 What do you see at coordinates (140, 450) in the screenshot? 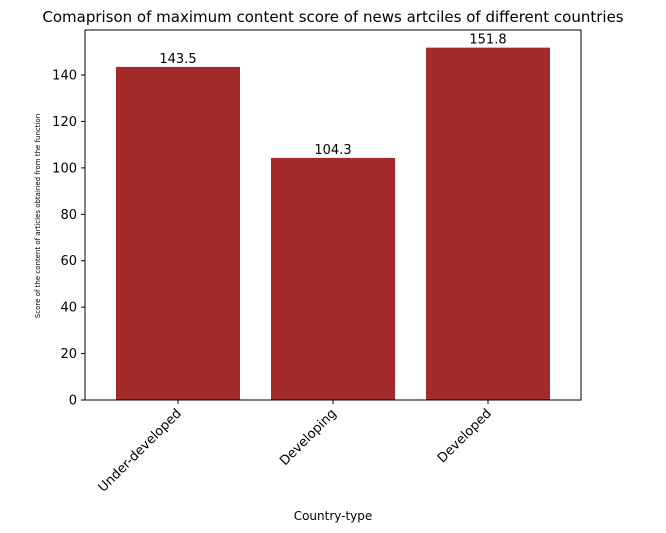
I see `x-tick-label-1: Under-developed` at bounding box center [140, 450].